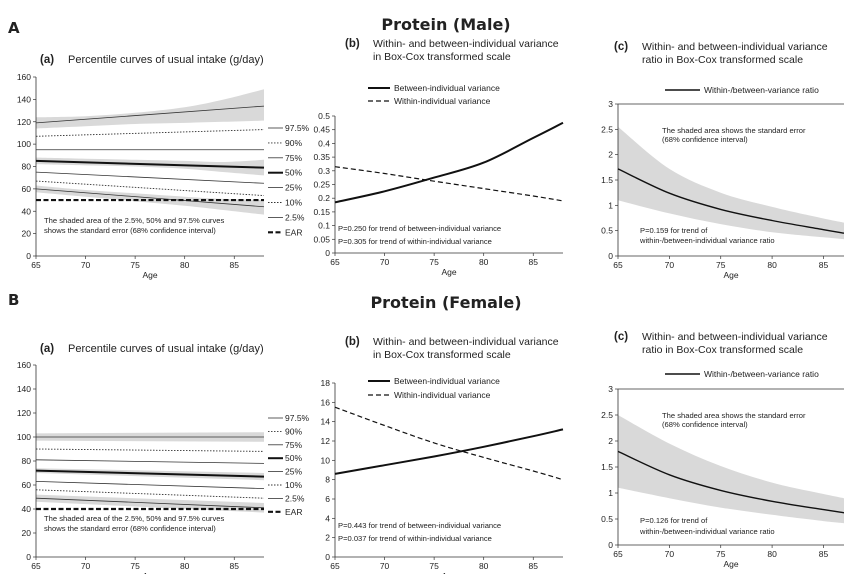 This screenshot has width=844, height=574. What do you see at coordinates (621, 337) in the screenshot?
I see `panel-label: (c)` at bounding box center [621, 337].